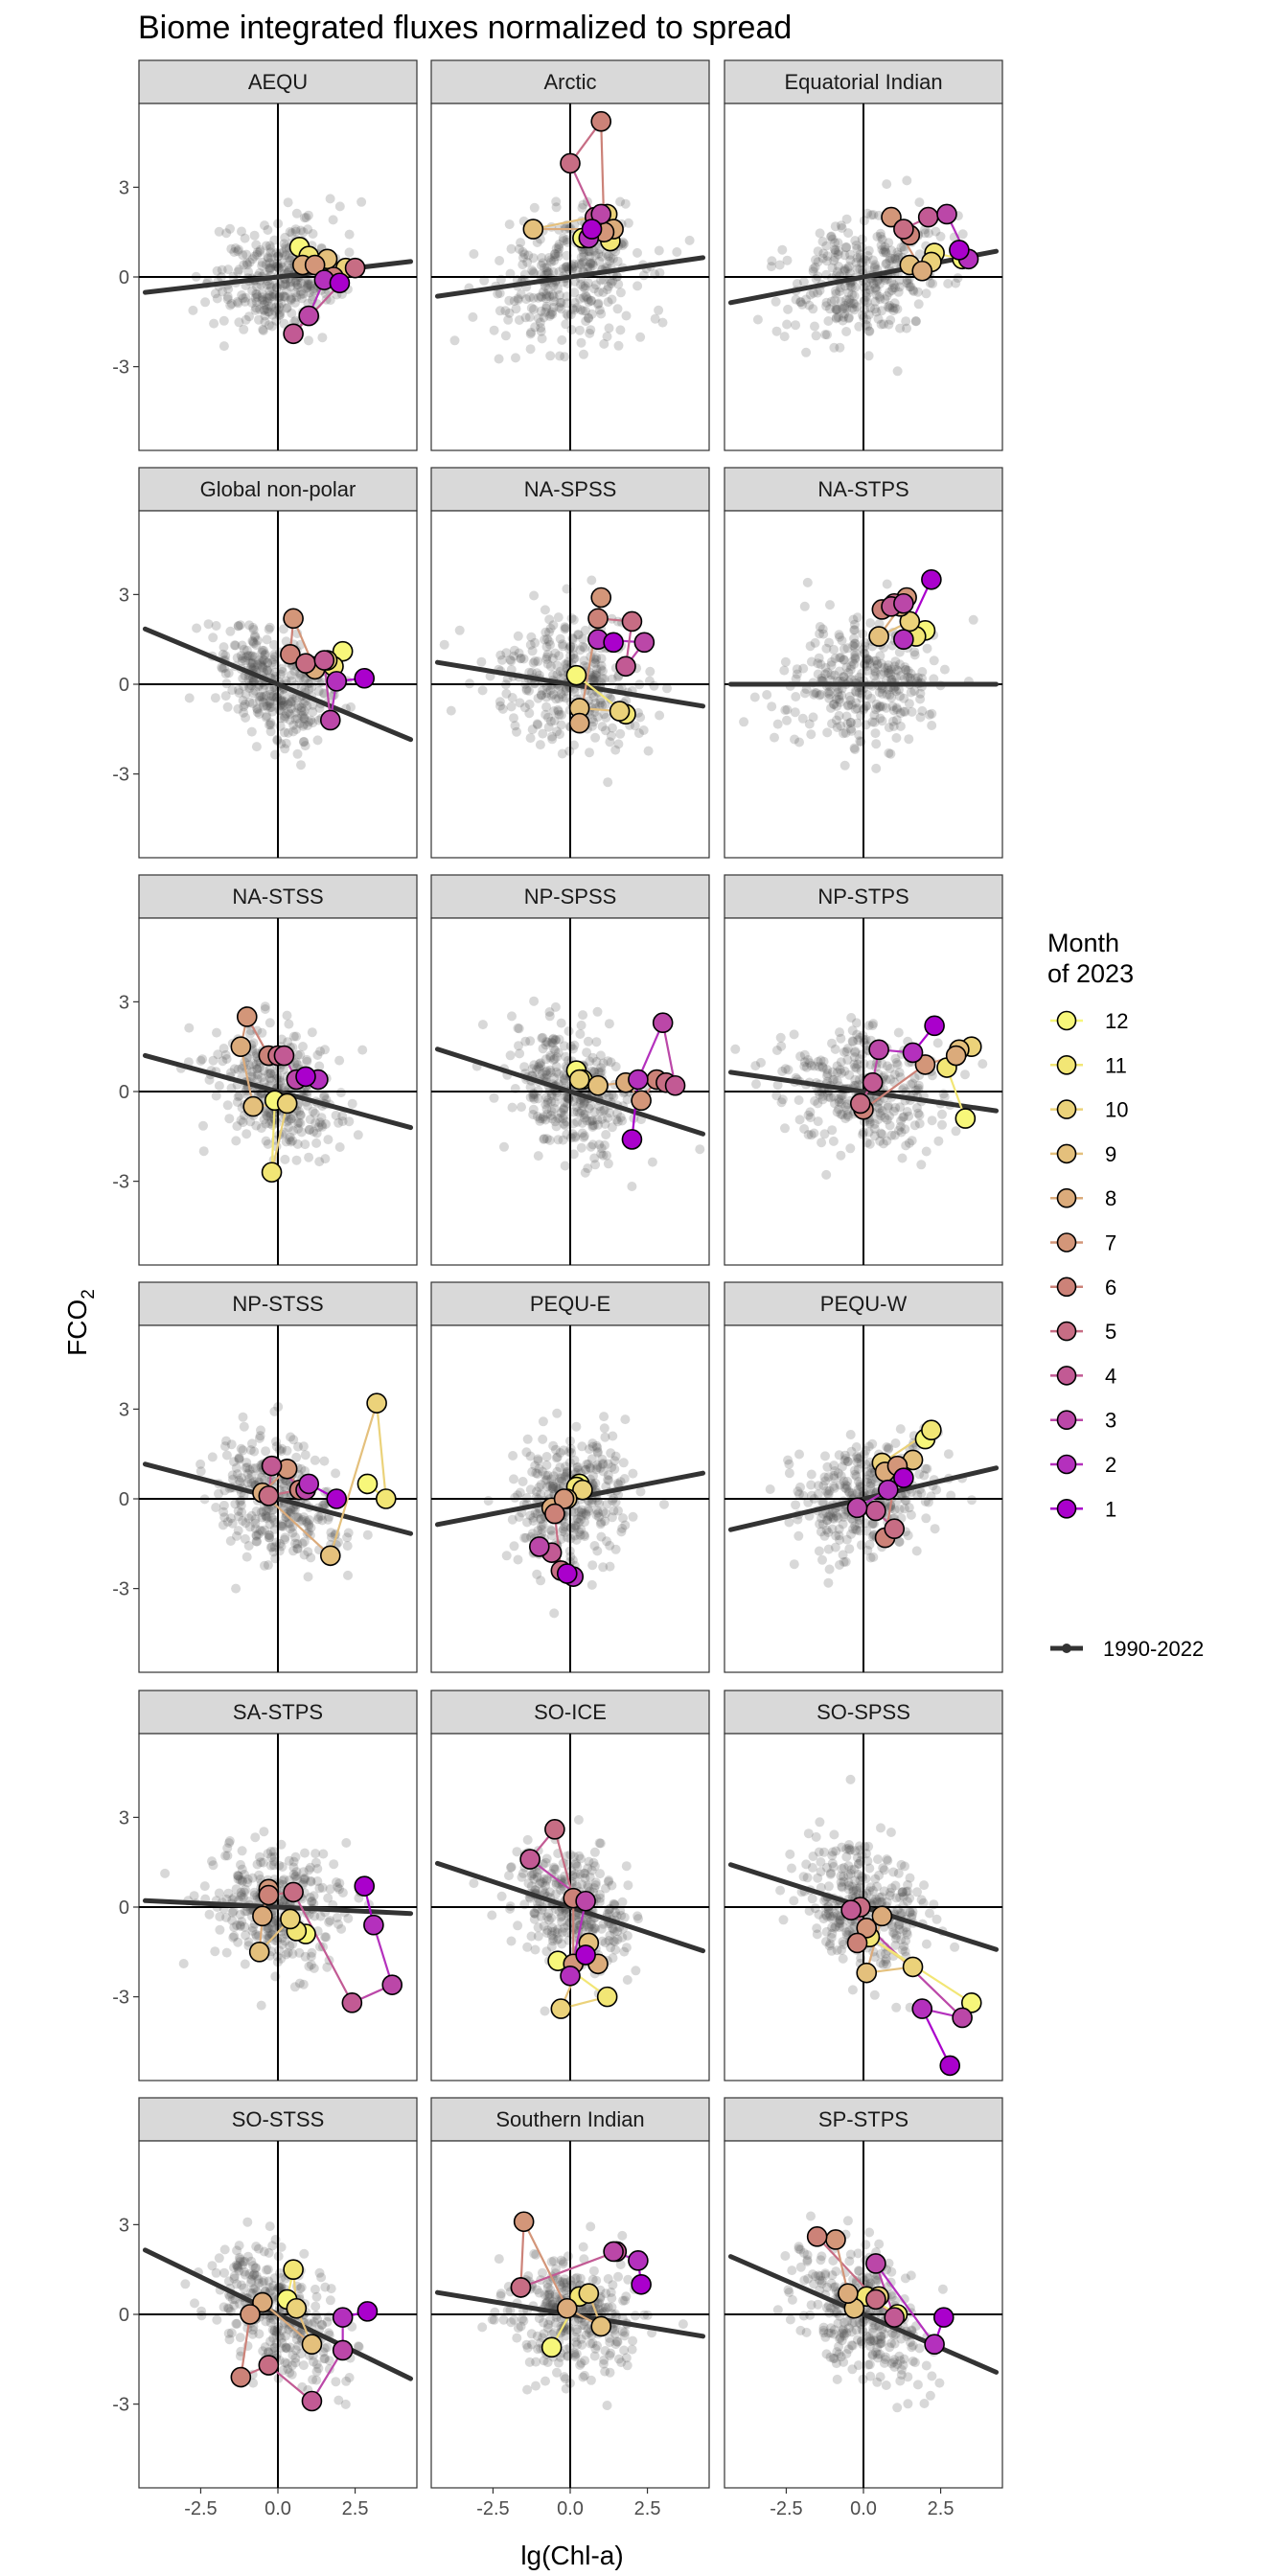  What do you see at coordinates (265, 255) in the screenshot?
I see `panel-aequ: AEQU-303` at bounding box center [265, 255].